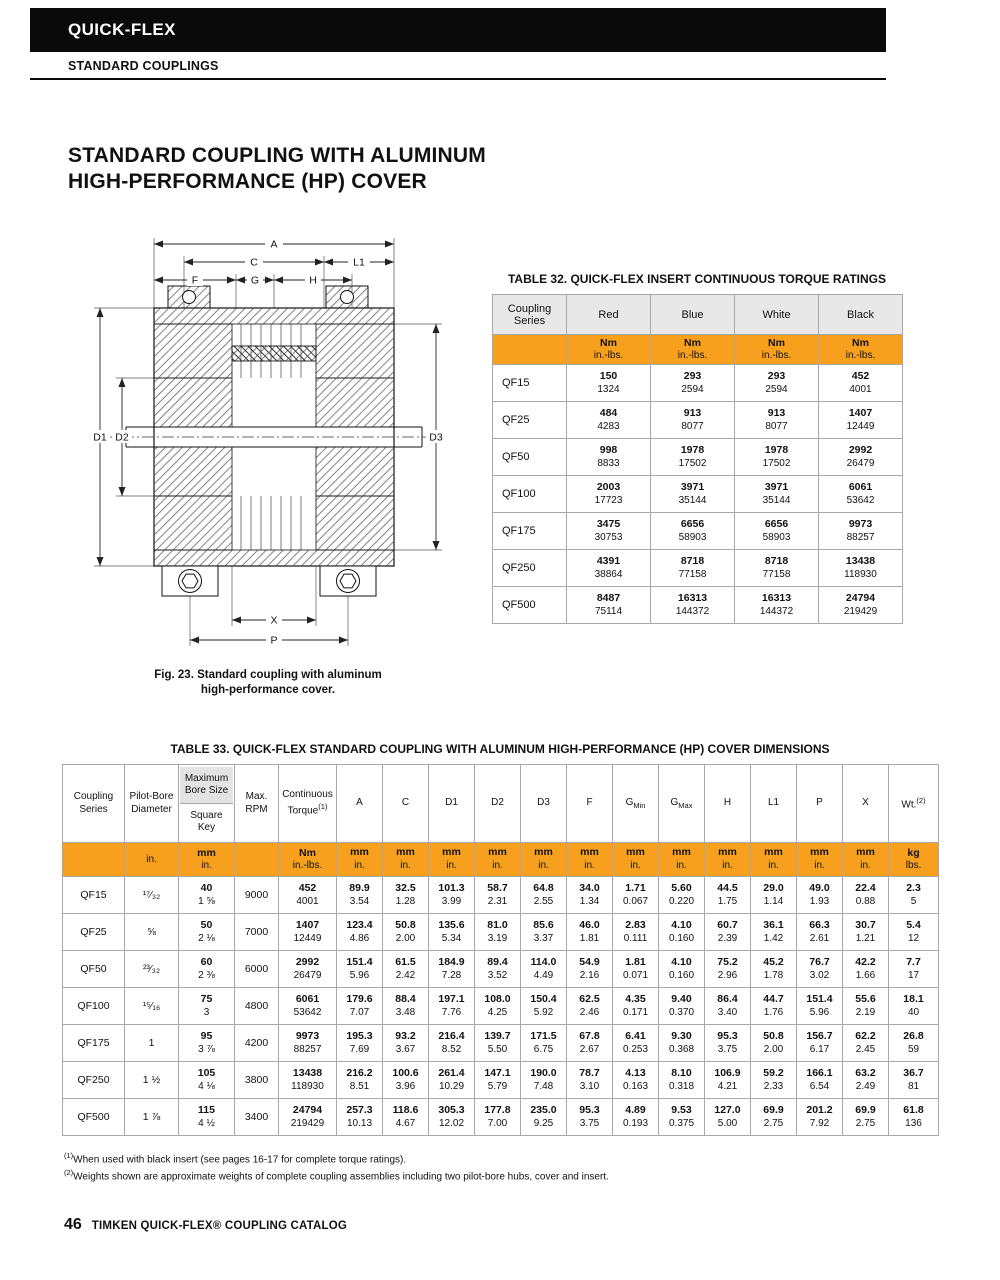  I want to click on dimension-cell: 88.4 3.48, so click(405, 1006).